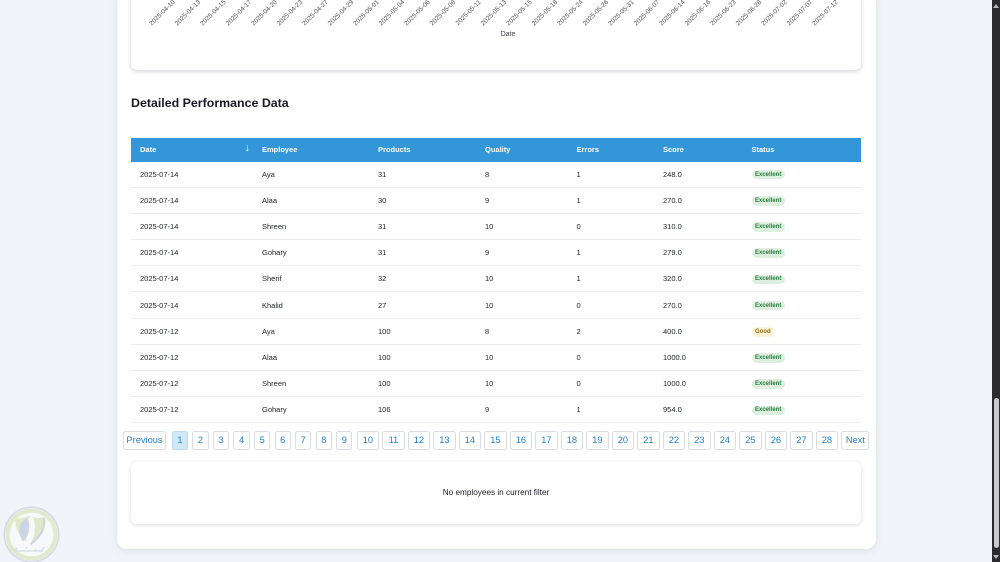 This screenshot has height=562, width=1000. I want to click on svg-text: 2025-04-13, so click(188, 13).